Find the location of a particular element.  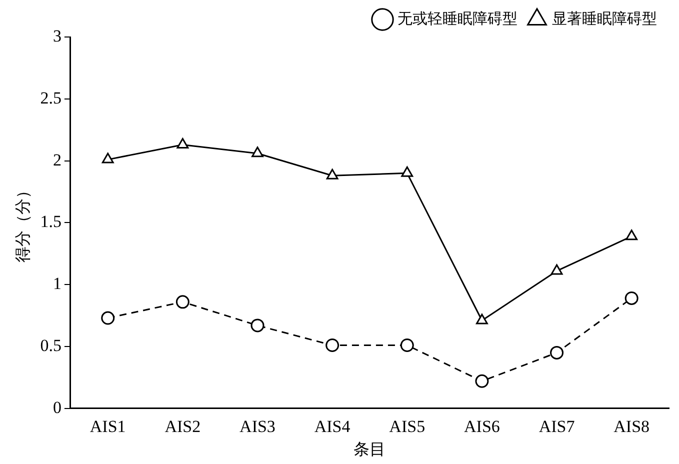

x-axis-title: 条目 is located at coordinates (370, 449).